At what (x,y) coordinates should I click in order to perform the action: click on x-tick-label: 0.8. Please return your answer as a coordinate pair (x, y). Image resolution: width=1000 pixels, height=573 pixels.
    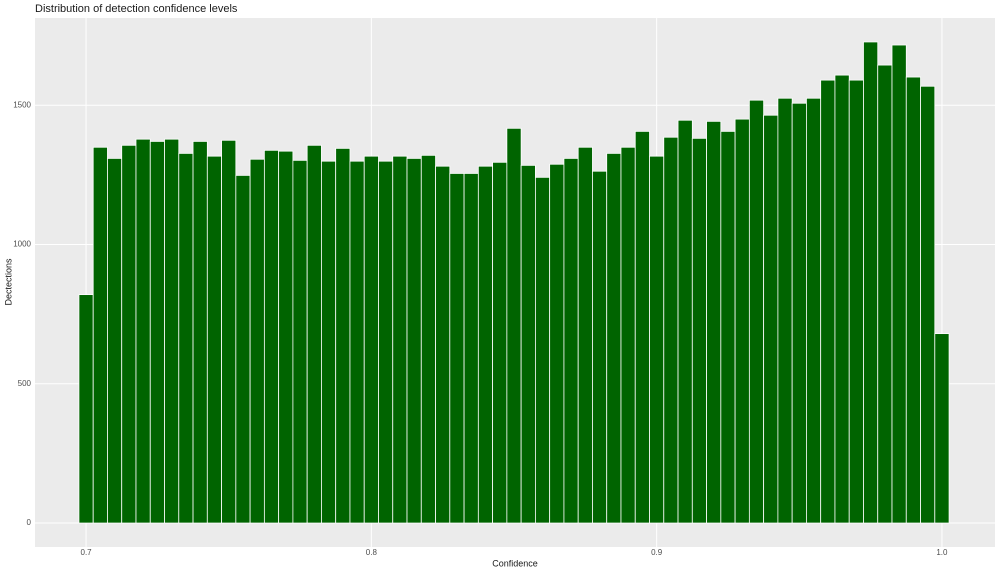
    Looking at the image, I should click on (372, 552).